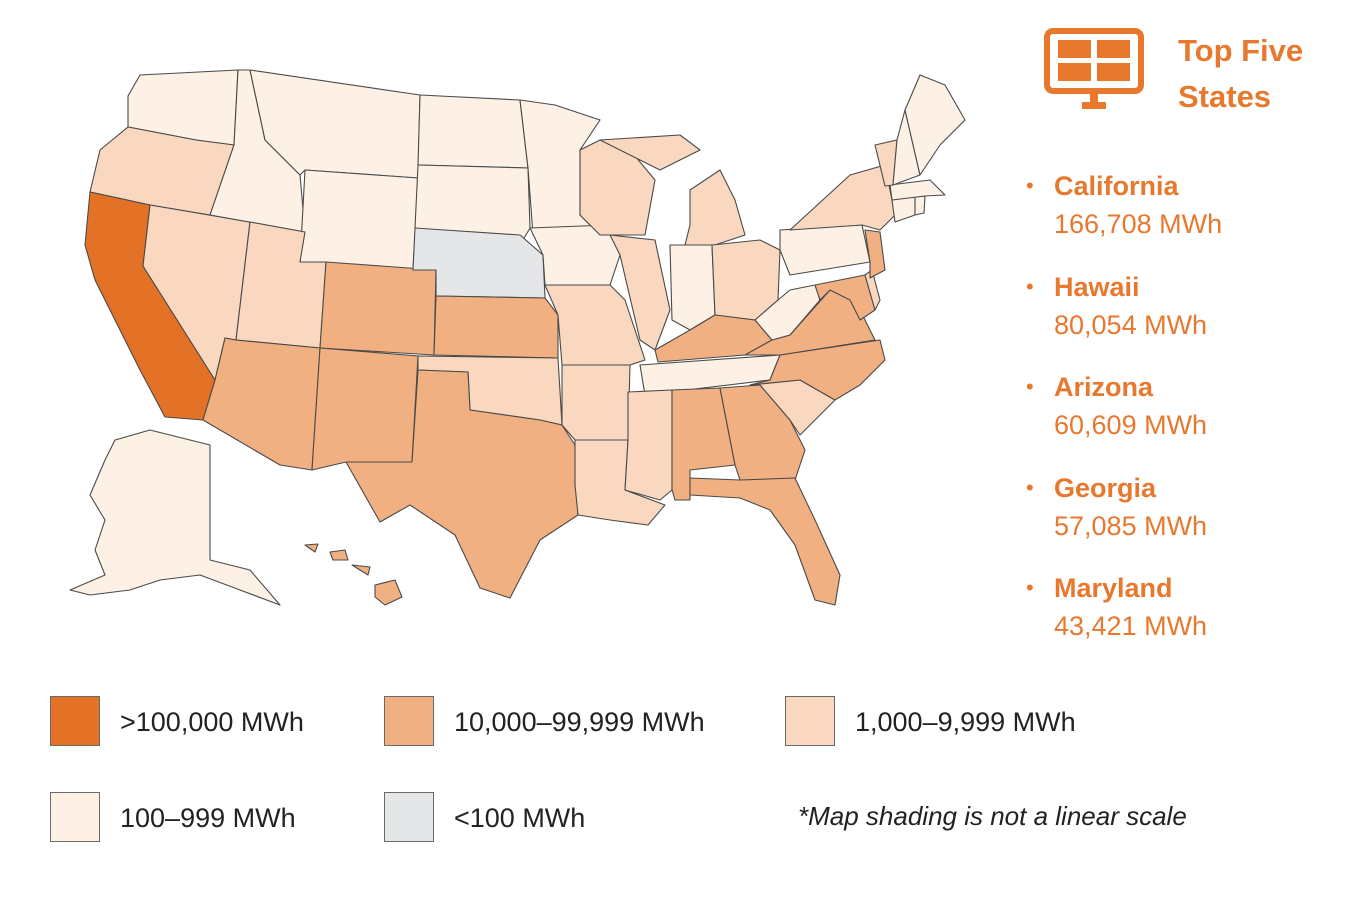 This screenshot has height=901, width=1350. I want to click on state-rhode-island, so click(920, 205).